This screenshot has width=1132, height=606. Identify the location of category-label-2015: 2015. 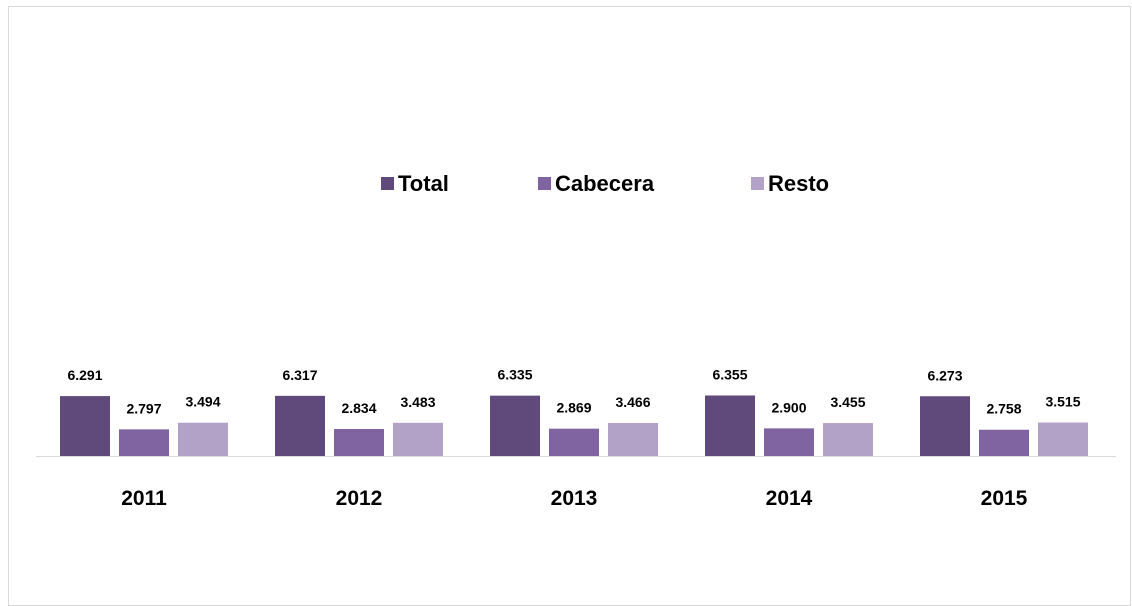
(1004, 498).